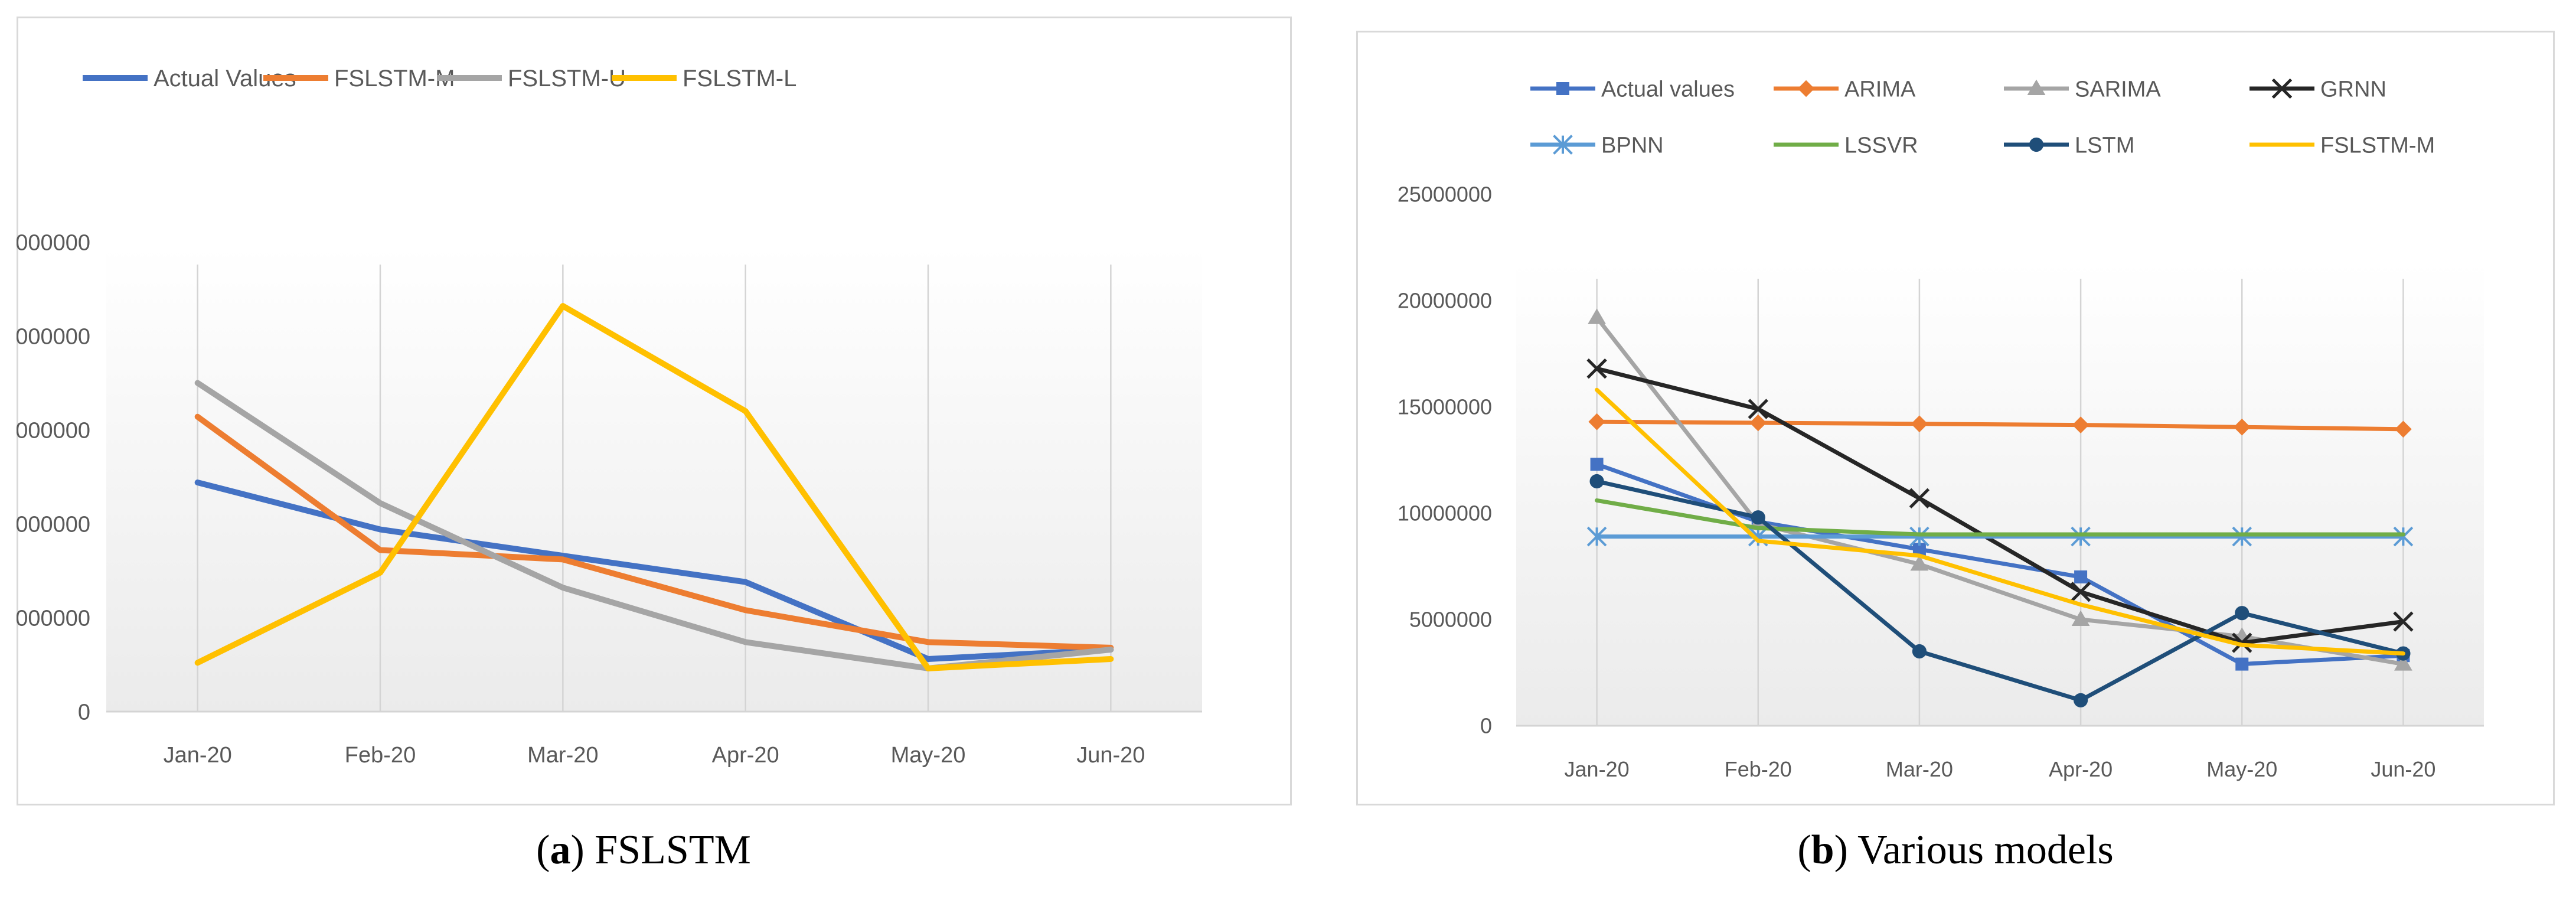 This screenshot has width=2576, height=897. I want to click on caption-a: (a) FSLSTM, so click(643, 850).